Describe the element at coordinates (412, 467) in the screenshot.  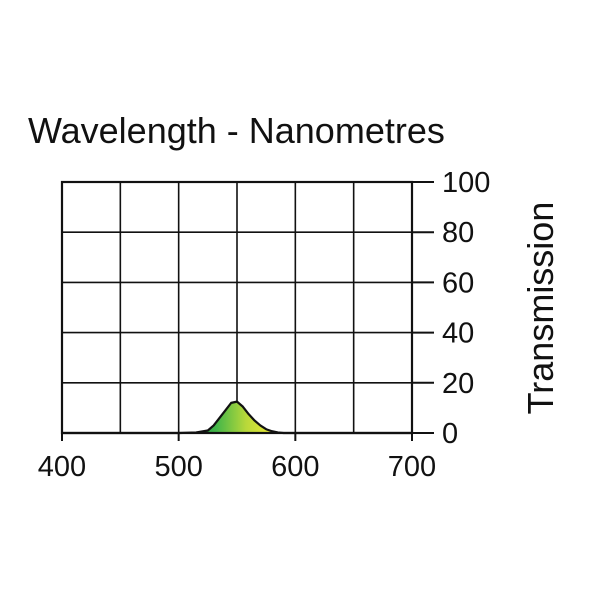
I see `x-tick-label-700: 700` at that location.